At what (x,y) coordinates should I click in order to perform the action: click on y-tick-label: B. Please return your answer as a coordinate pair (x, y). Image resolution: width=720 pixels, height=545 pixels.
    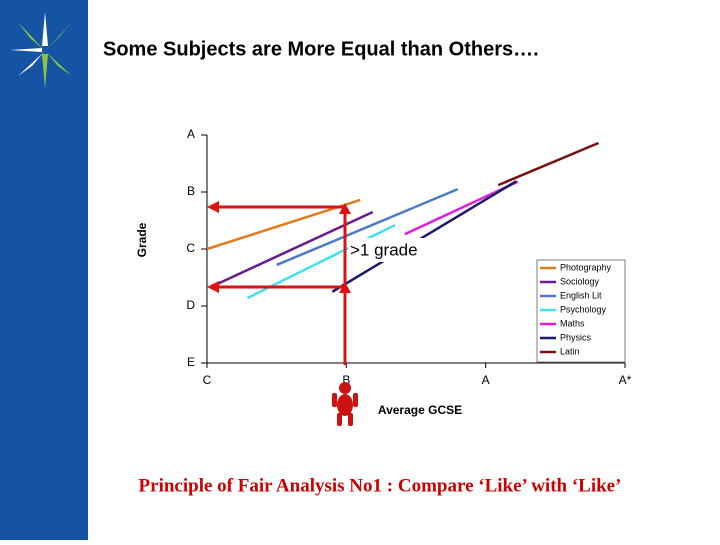
    Looking at the image, I should click on (191, 191).